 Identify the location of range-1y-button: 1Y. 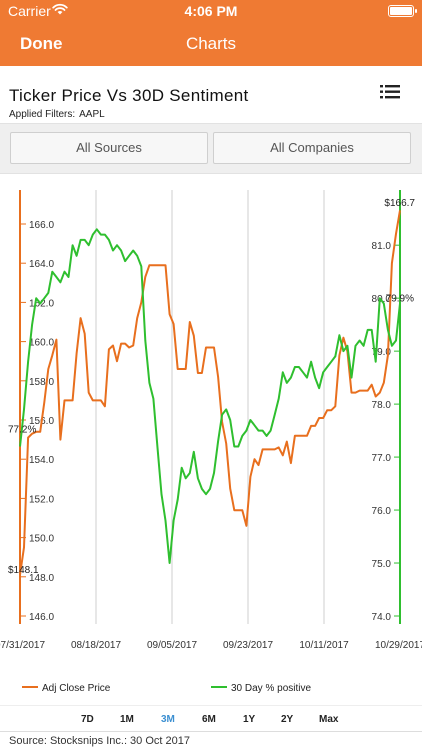
(249, 719).